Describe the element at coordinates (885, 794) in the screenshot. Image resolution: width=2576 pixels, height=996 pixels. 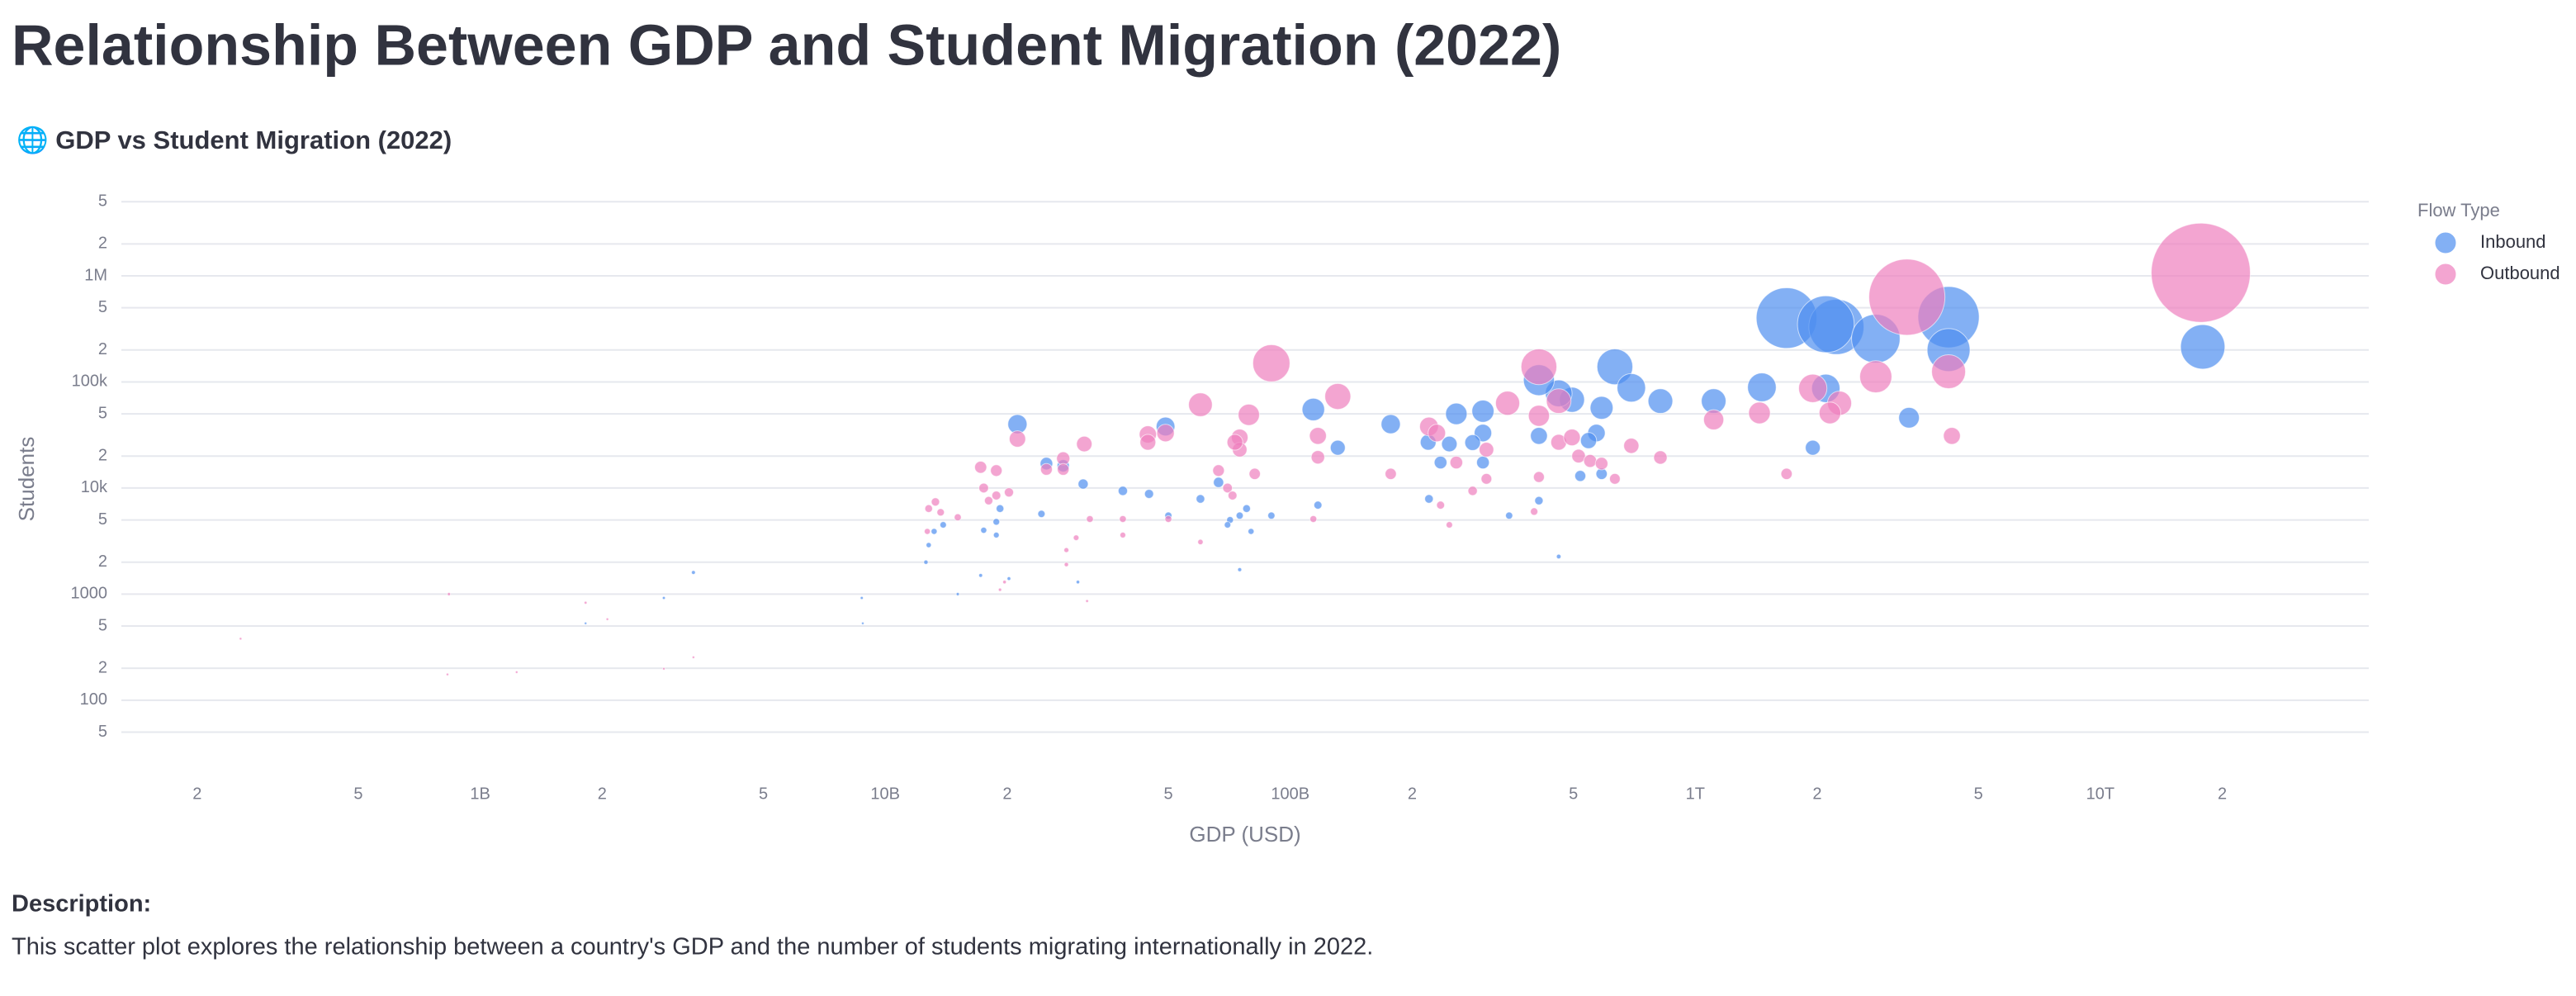
I see `x-tick-label: 10B` at that location.